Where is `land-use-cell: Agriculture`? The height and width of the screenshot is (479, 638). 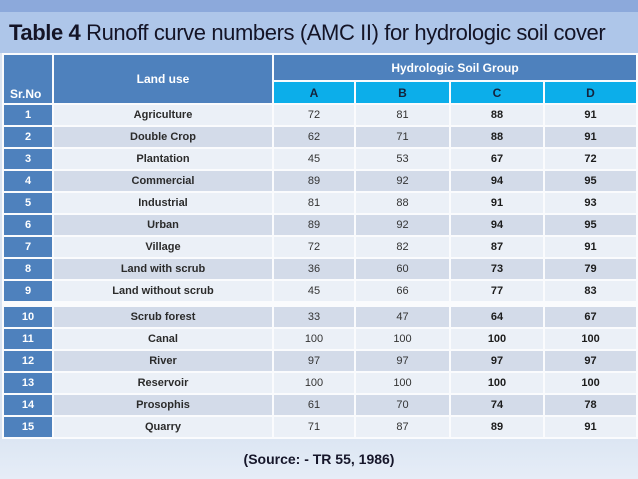
land-use-cell: Agriculture is located at coordinates (163, 115).